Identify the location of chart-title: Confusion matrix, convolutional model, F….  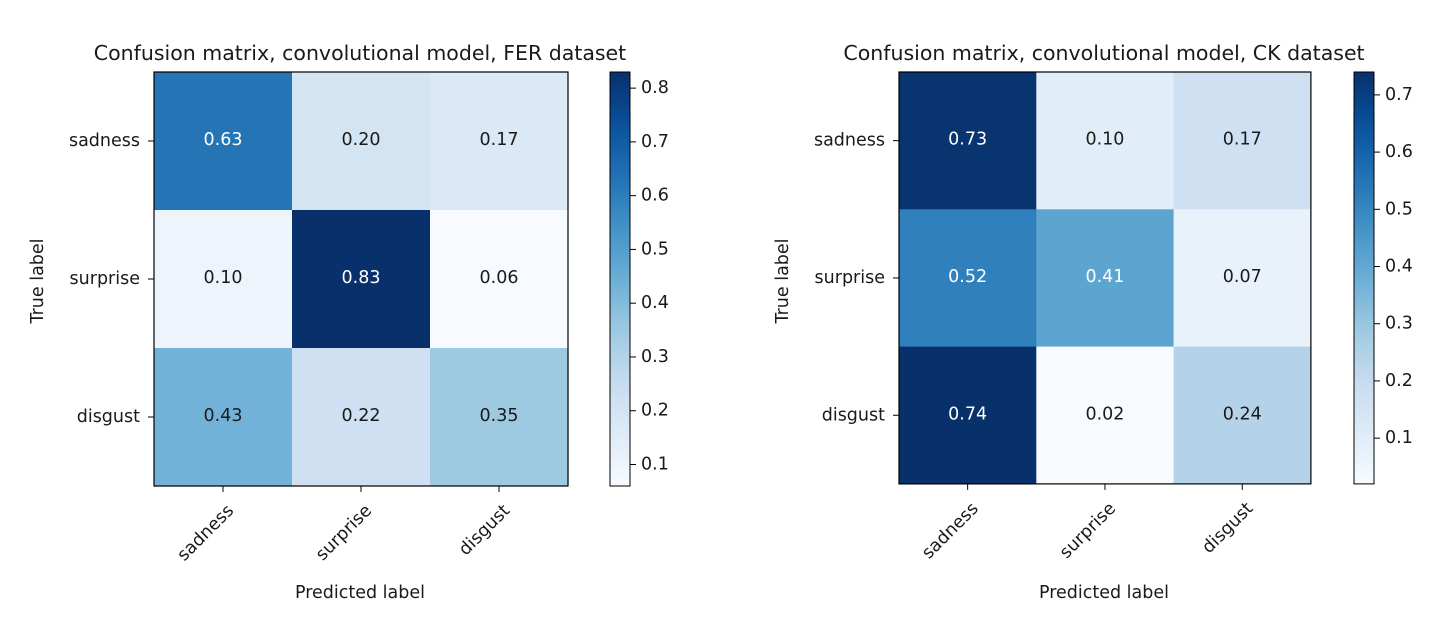
(360, 53).